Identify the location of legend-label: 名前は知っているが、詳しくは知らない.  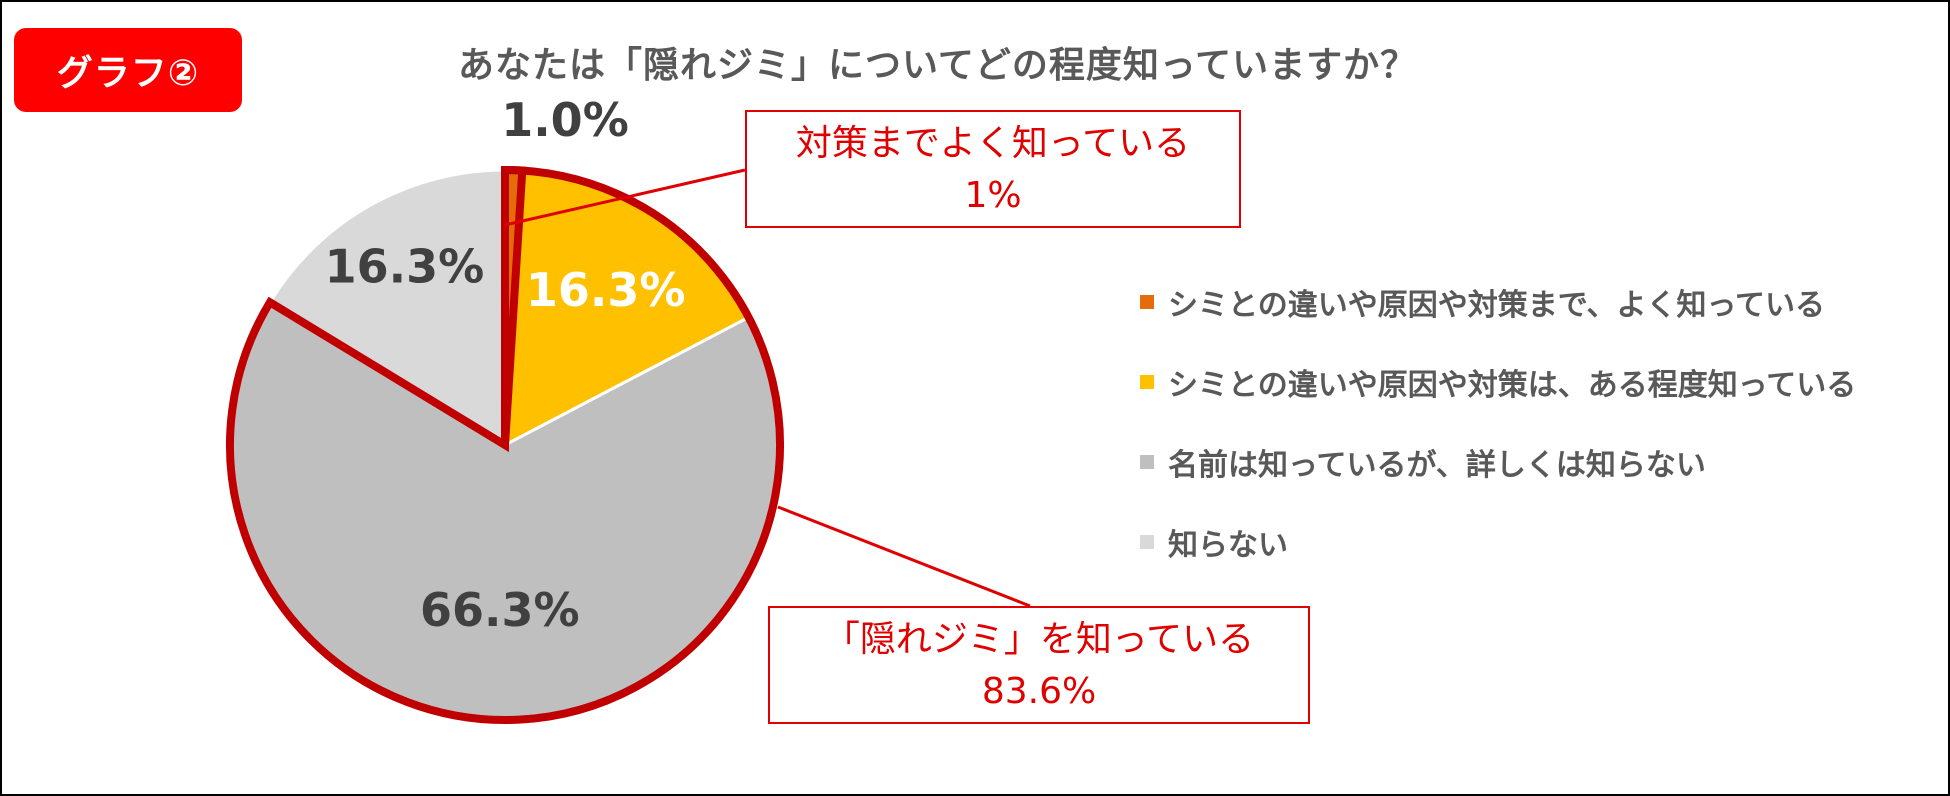
(1437, 465).